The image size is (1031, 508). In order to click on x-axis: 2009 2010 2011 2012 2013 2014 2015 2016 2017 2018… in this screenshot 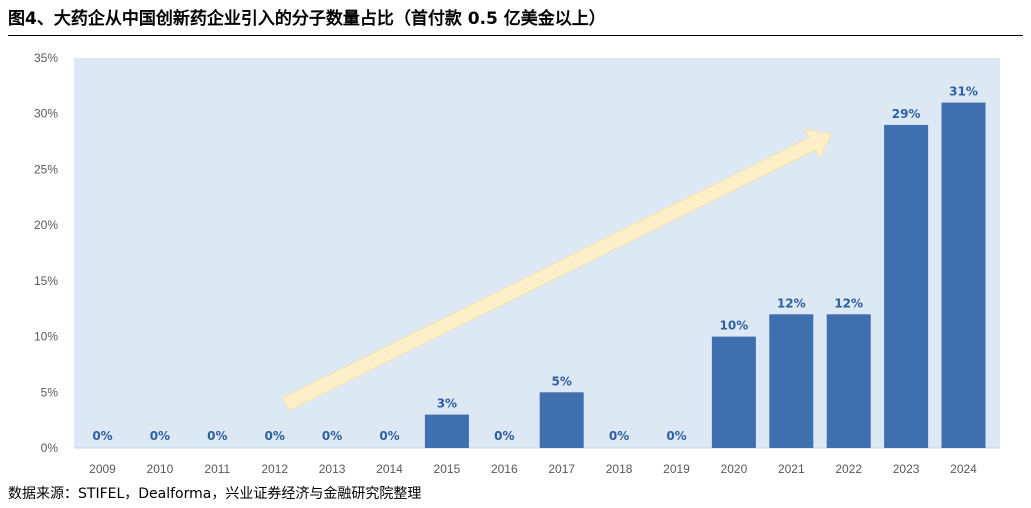, I will do `click(533, 469)`.